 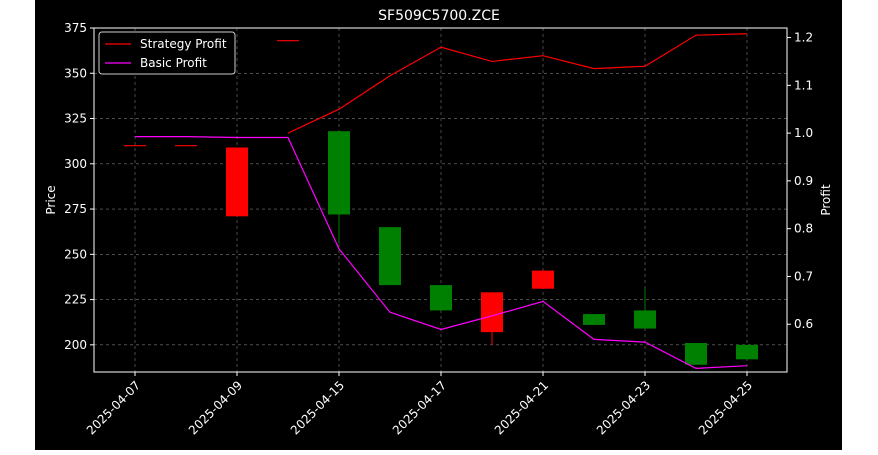 I want to click on y-tick-label-right: 0.7, so click(x=803, y=276).